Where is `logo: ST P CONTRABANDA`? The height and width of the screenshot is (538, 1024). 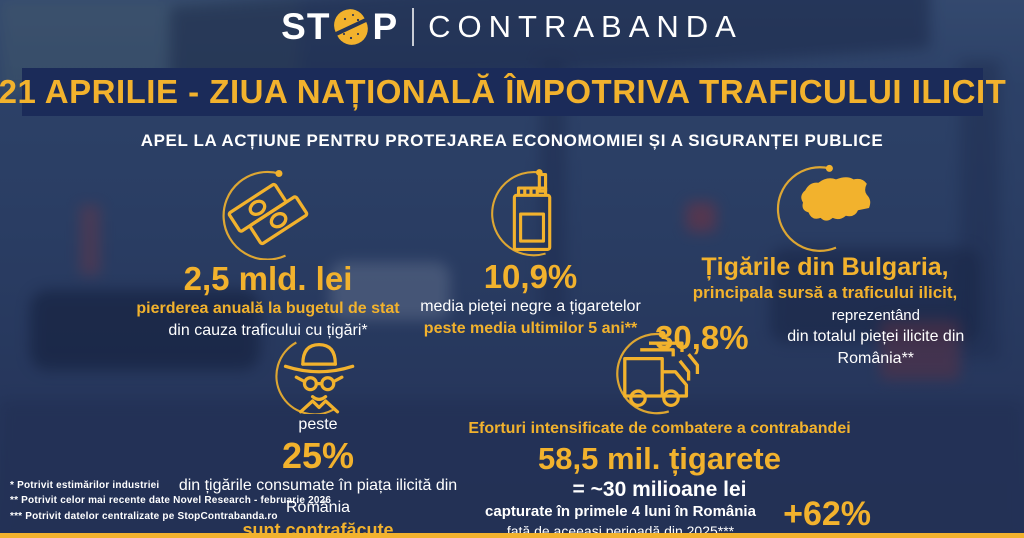 logo: ST P CONTRABANDA is located at coordinates (512, 27).